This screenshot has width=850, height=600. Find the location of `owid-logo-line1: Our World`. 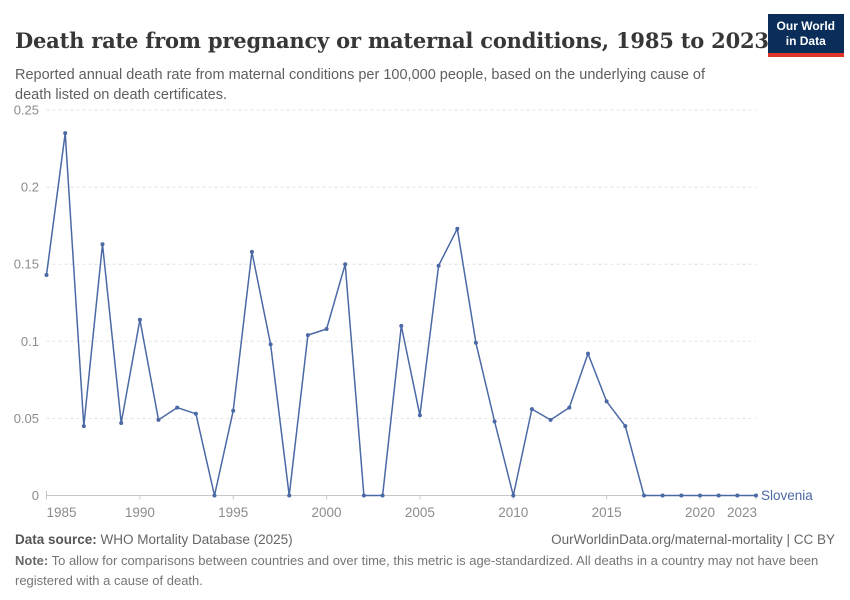

owid-logo-line1: Our World is located at coordinates (805, 26).